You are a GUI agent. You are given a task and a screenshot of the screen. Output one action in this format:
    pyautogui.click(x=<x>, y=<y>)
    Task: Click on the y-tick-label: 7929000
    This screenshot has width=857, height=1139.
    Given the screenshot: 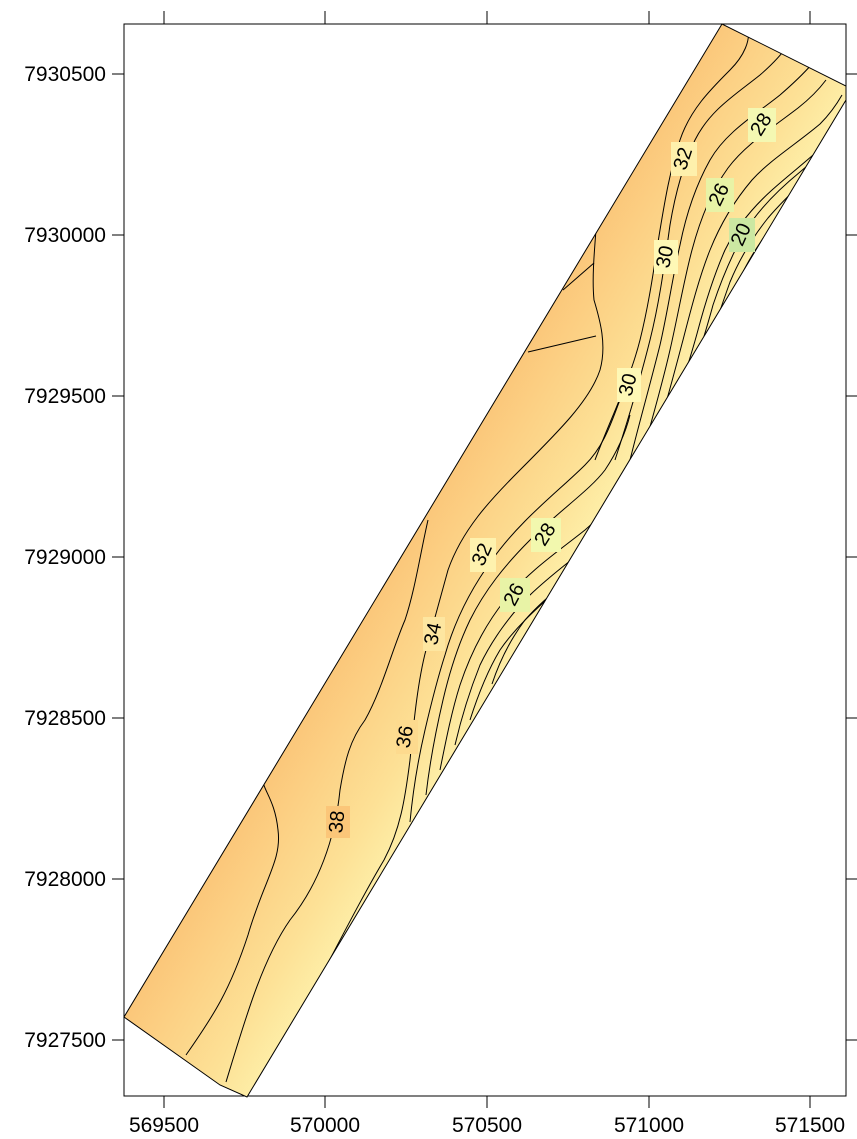 What is the action you would take?
    pyautogui.click(x=65, y=557)
    